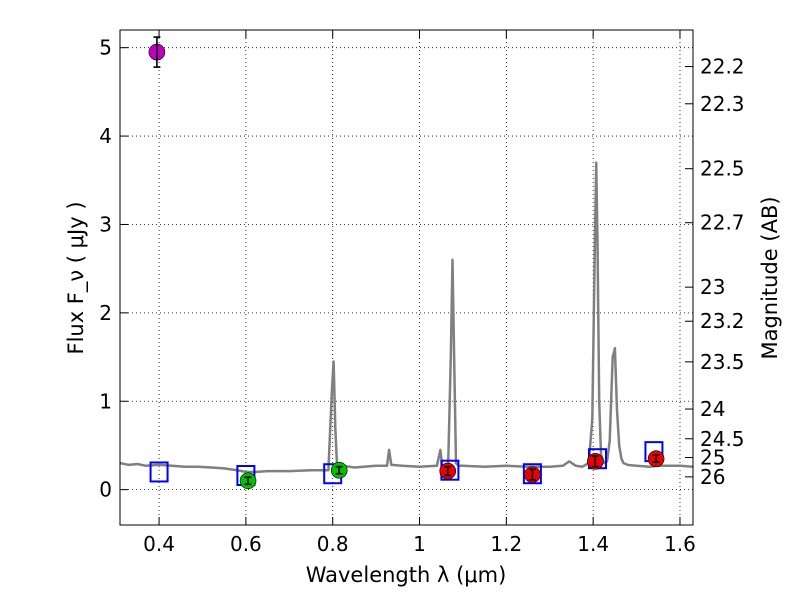 Image resolution: width=800 pixels, height=600 pixels. Describe the element at coordinates (722, 223) in the screenshot. I see `magnitude-tick-label: 22.7` at that location.